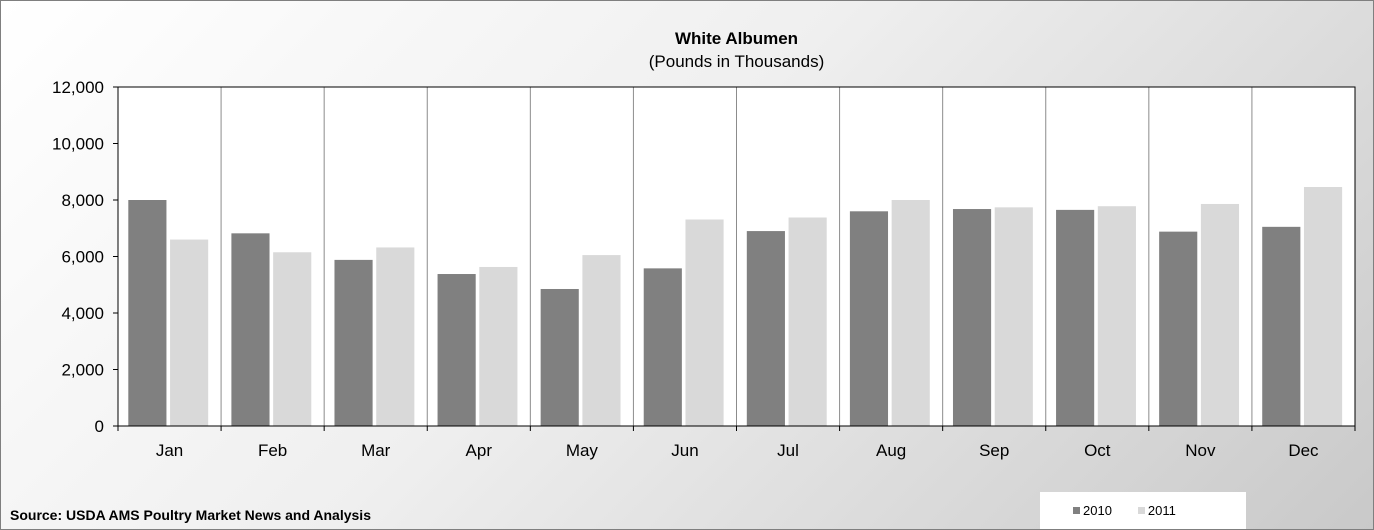 The height and width of the screenshot is (530, 1374). I want to click on x-tick-label: Aug, so click(891, 450).